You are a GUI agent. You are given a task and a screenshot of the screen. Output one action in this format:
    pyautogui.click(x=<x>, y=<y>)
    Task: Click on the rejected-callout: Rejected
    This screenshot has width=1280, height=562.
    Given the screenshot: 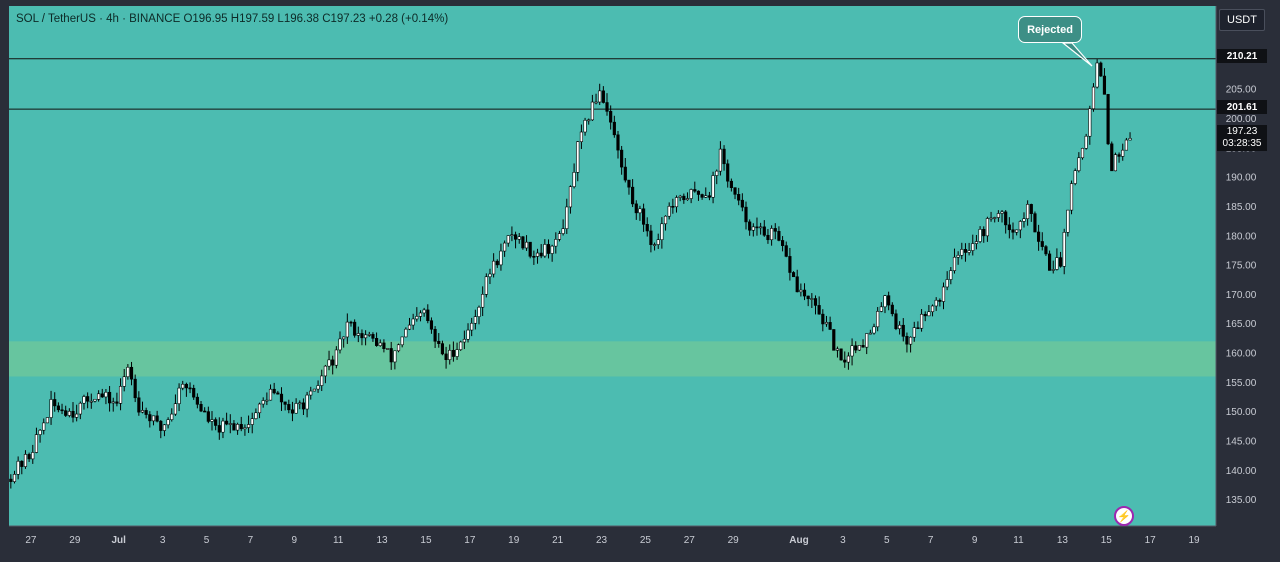 What is the action you would take?
    pyautogui.click(x=1050, y=29)
    